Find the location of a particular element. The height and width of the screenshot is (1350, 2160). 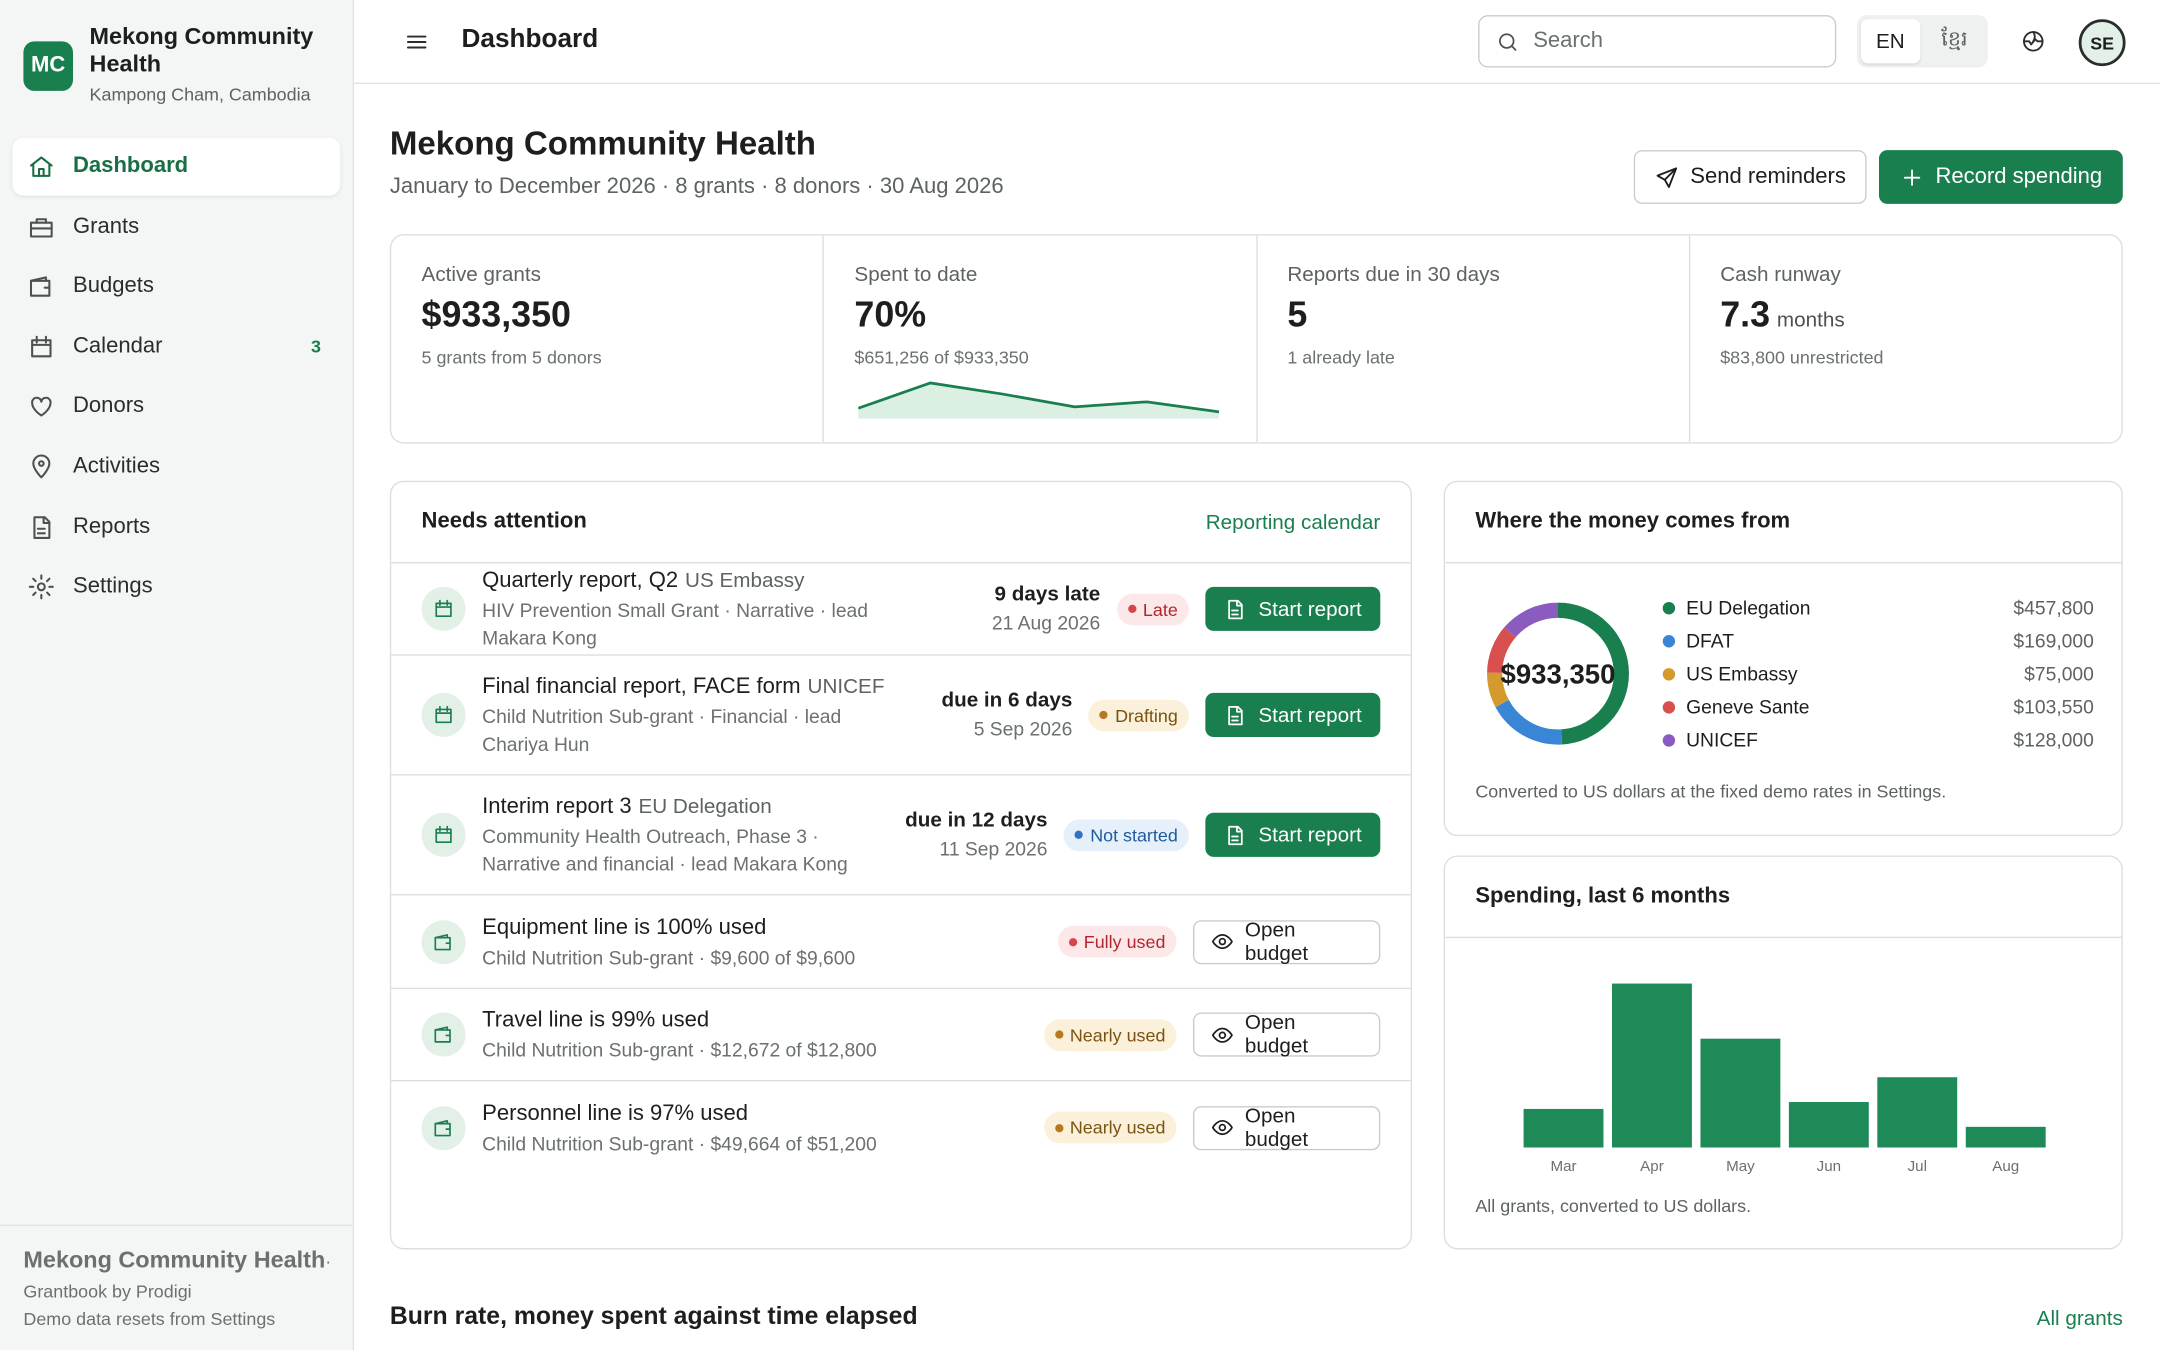

legend-swatch is located at coordinates (1669, 640).